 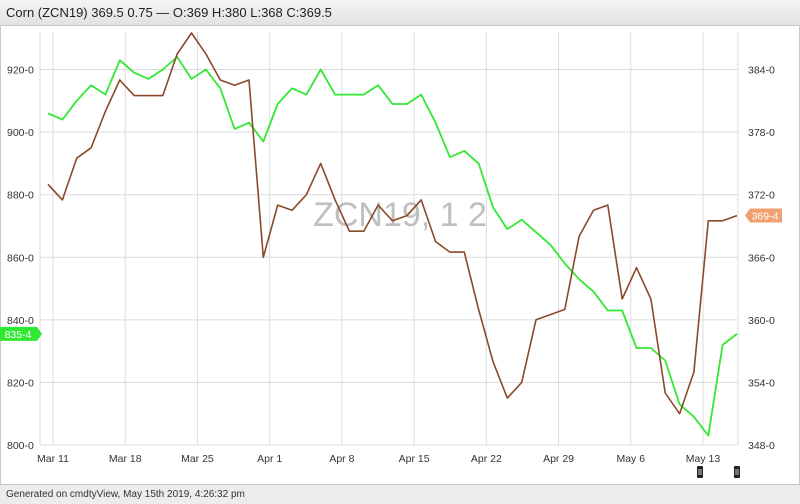 I want to click on last-value-tag-brown: 369-4, so click(x=763, y=215).